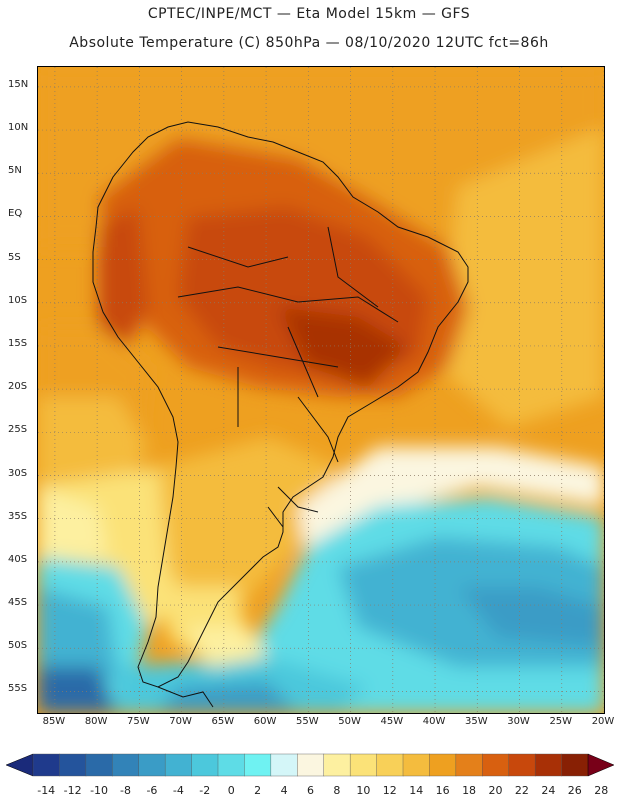 This screenshot has width=618, height=800. Describe the element at coordinates (231, 790) in the screenshot. I see `colorbar-tick-label: 0` at that location.